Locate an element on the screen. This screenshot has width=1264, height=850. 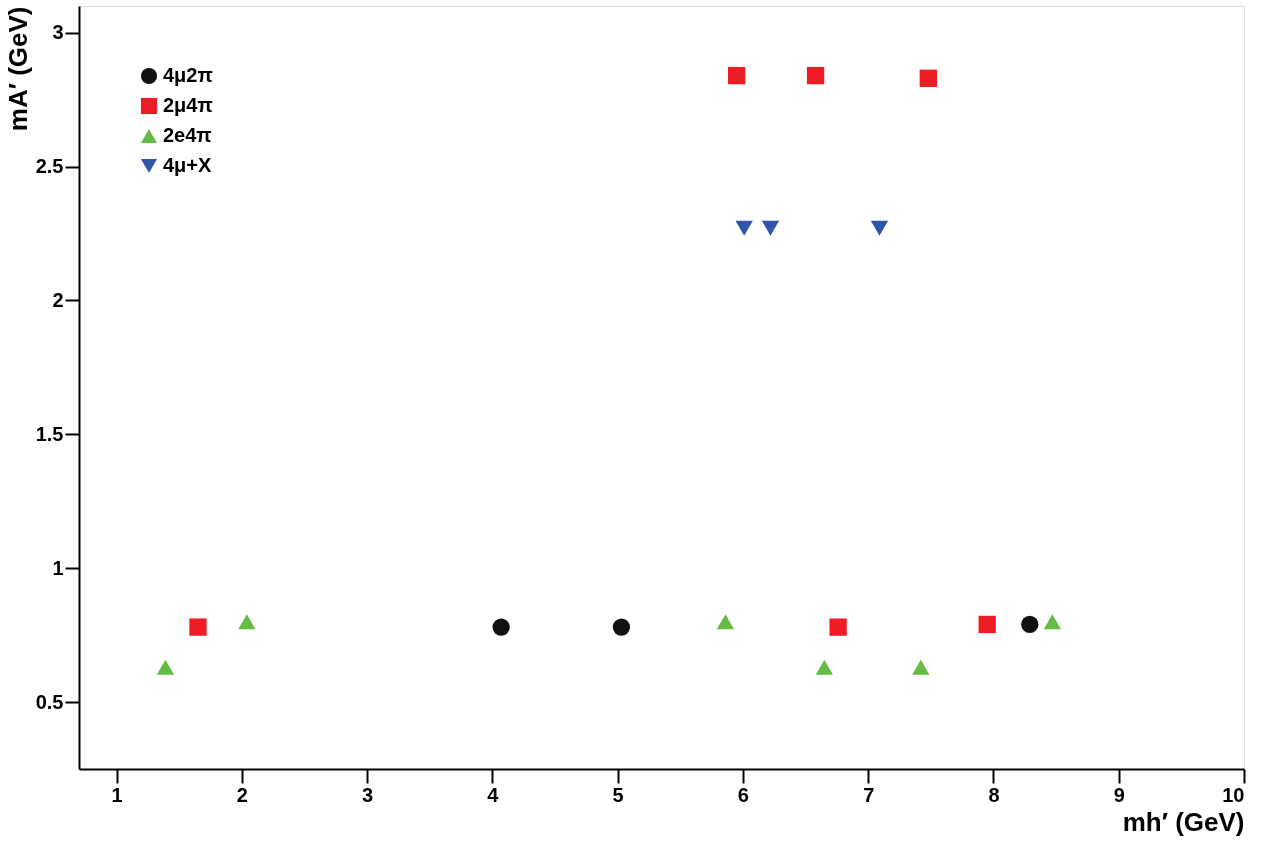
y-tick-label: 1 is located at coordinates (58, 567).